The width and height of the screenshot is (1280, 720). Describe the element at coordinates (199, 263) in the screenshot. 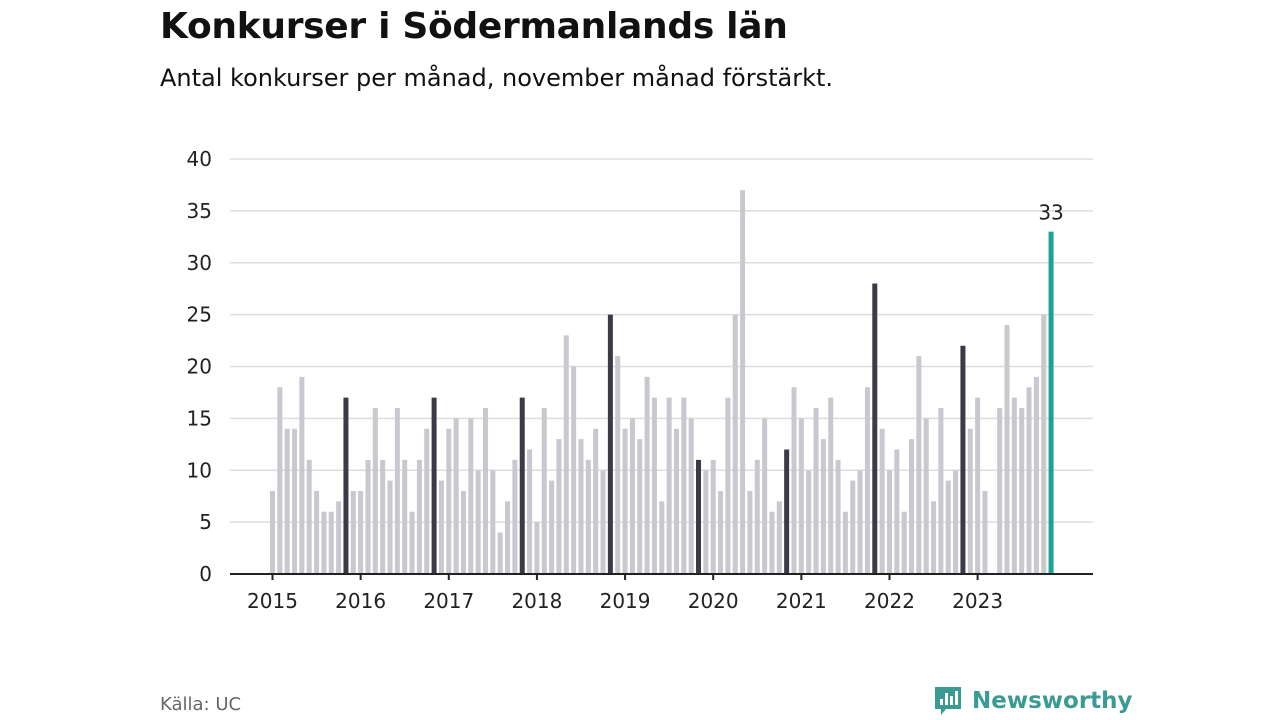

I see `y-tick-label: 30` at that location.